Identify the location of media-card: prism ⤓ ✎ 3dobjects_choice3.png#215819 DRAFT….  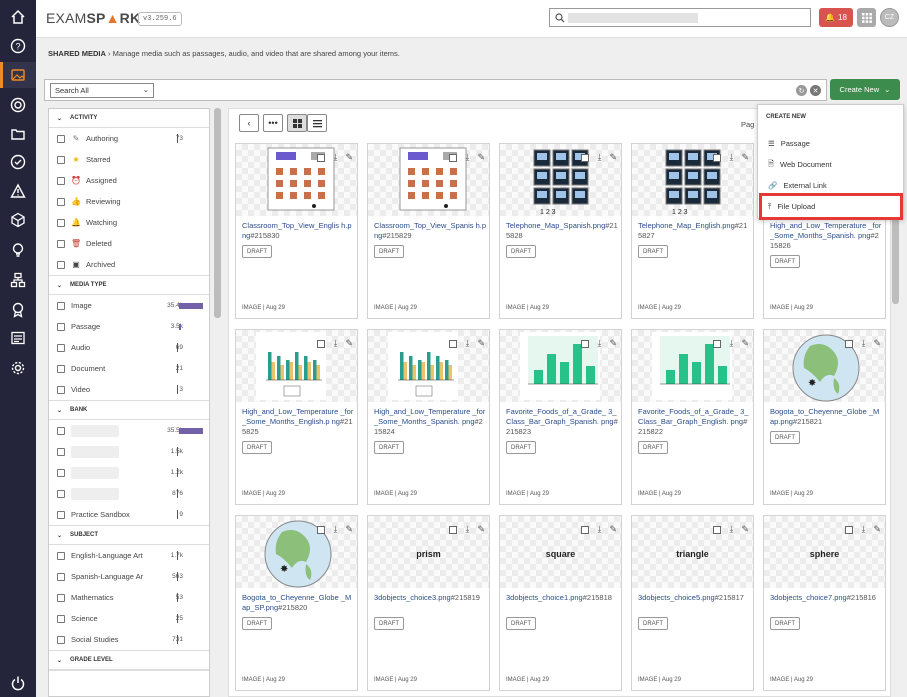
(428, 603).